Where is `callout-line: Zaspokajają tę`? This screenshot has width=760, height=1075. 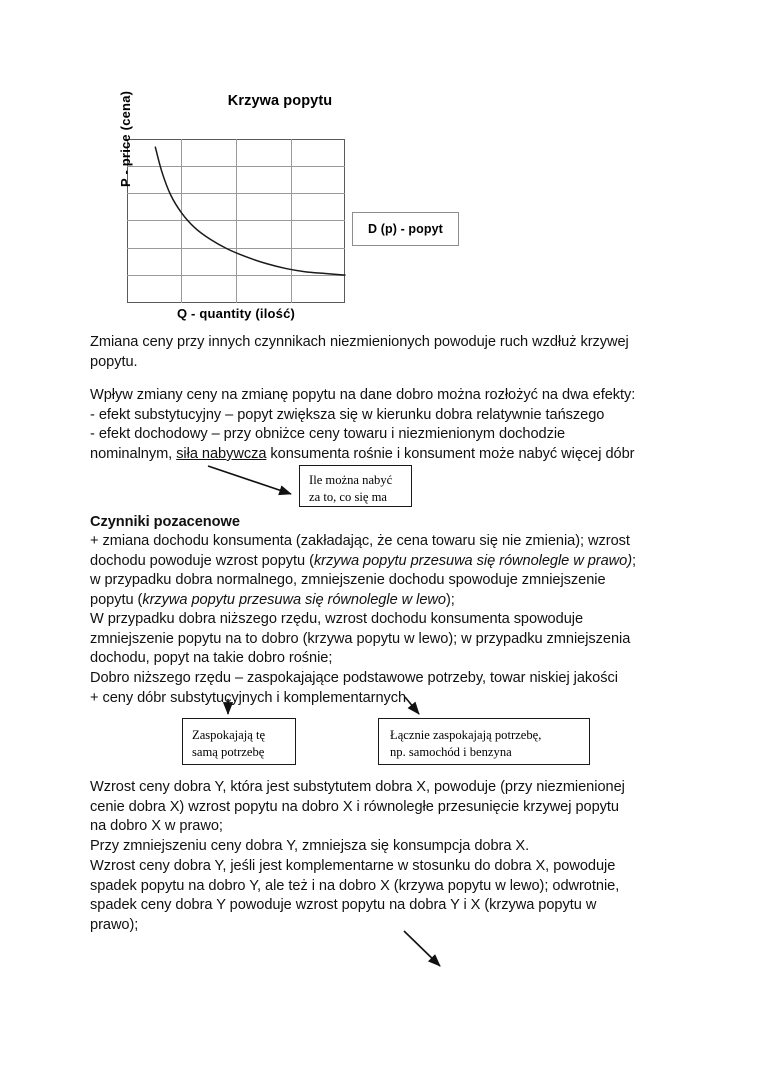 callout-line: Zaspokajają tę is located at coordinates (229, 735).